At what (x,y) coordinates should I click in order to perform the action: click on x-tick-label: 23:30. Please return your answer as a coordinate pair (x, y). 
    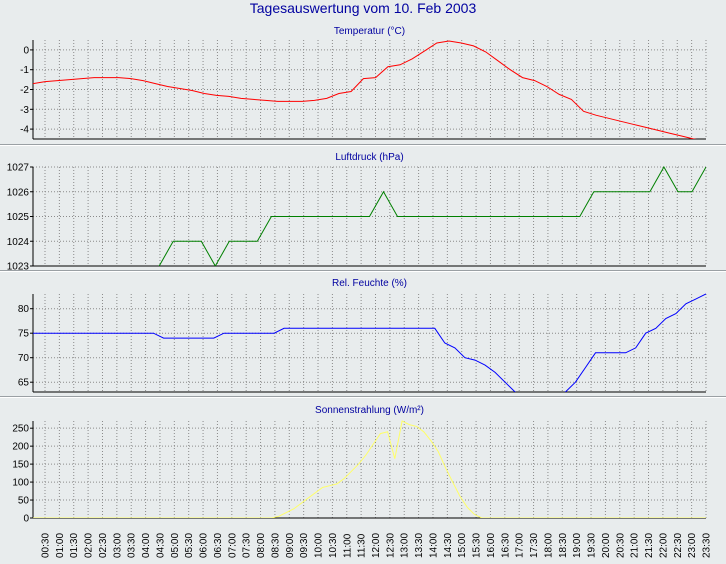
    Looking at the image, I should click on (707, 545).